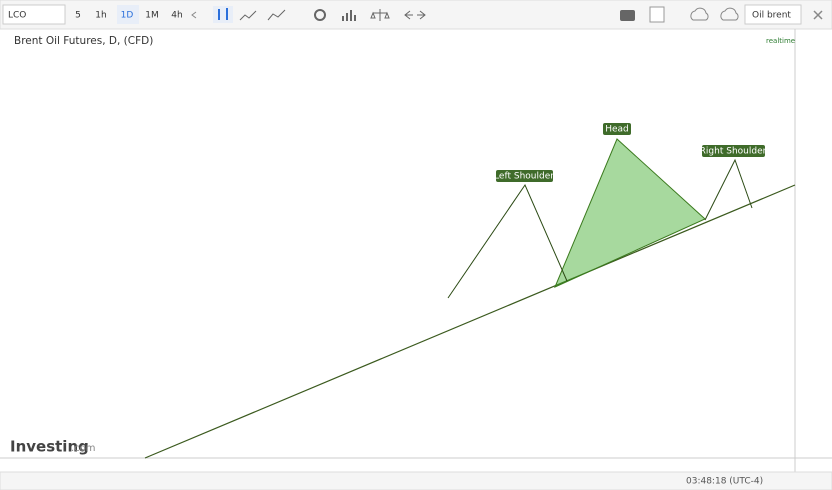  I want to click on interval: 5, so click(78, 16).